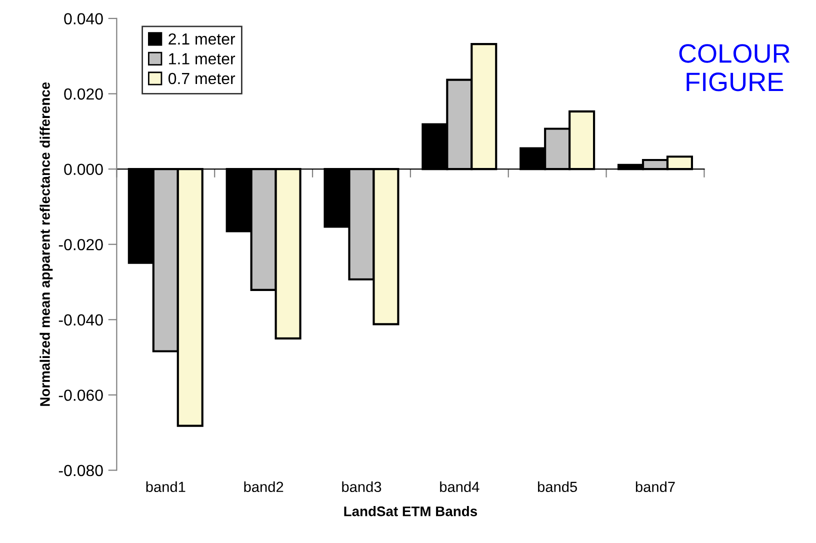 The image size is (816, 543). I want to click on y-tick-label: 0.020, so click(83, 94).